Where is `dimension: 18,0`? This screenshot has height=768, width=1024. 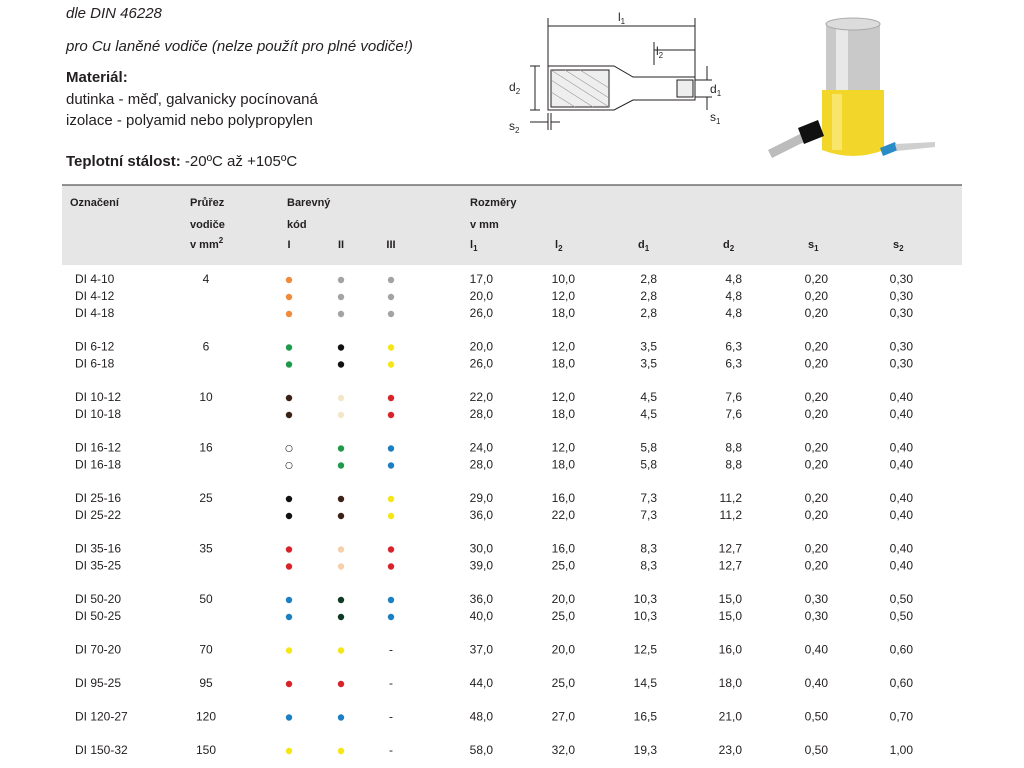
dimension: 18,0 is located at coordinates (564, 313).